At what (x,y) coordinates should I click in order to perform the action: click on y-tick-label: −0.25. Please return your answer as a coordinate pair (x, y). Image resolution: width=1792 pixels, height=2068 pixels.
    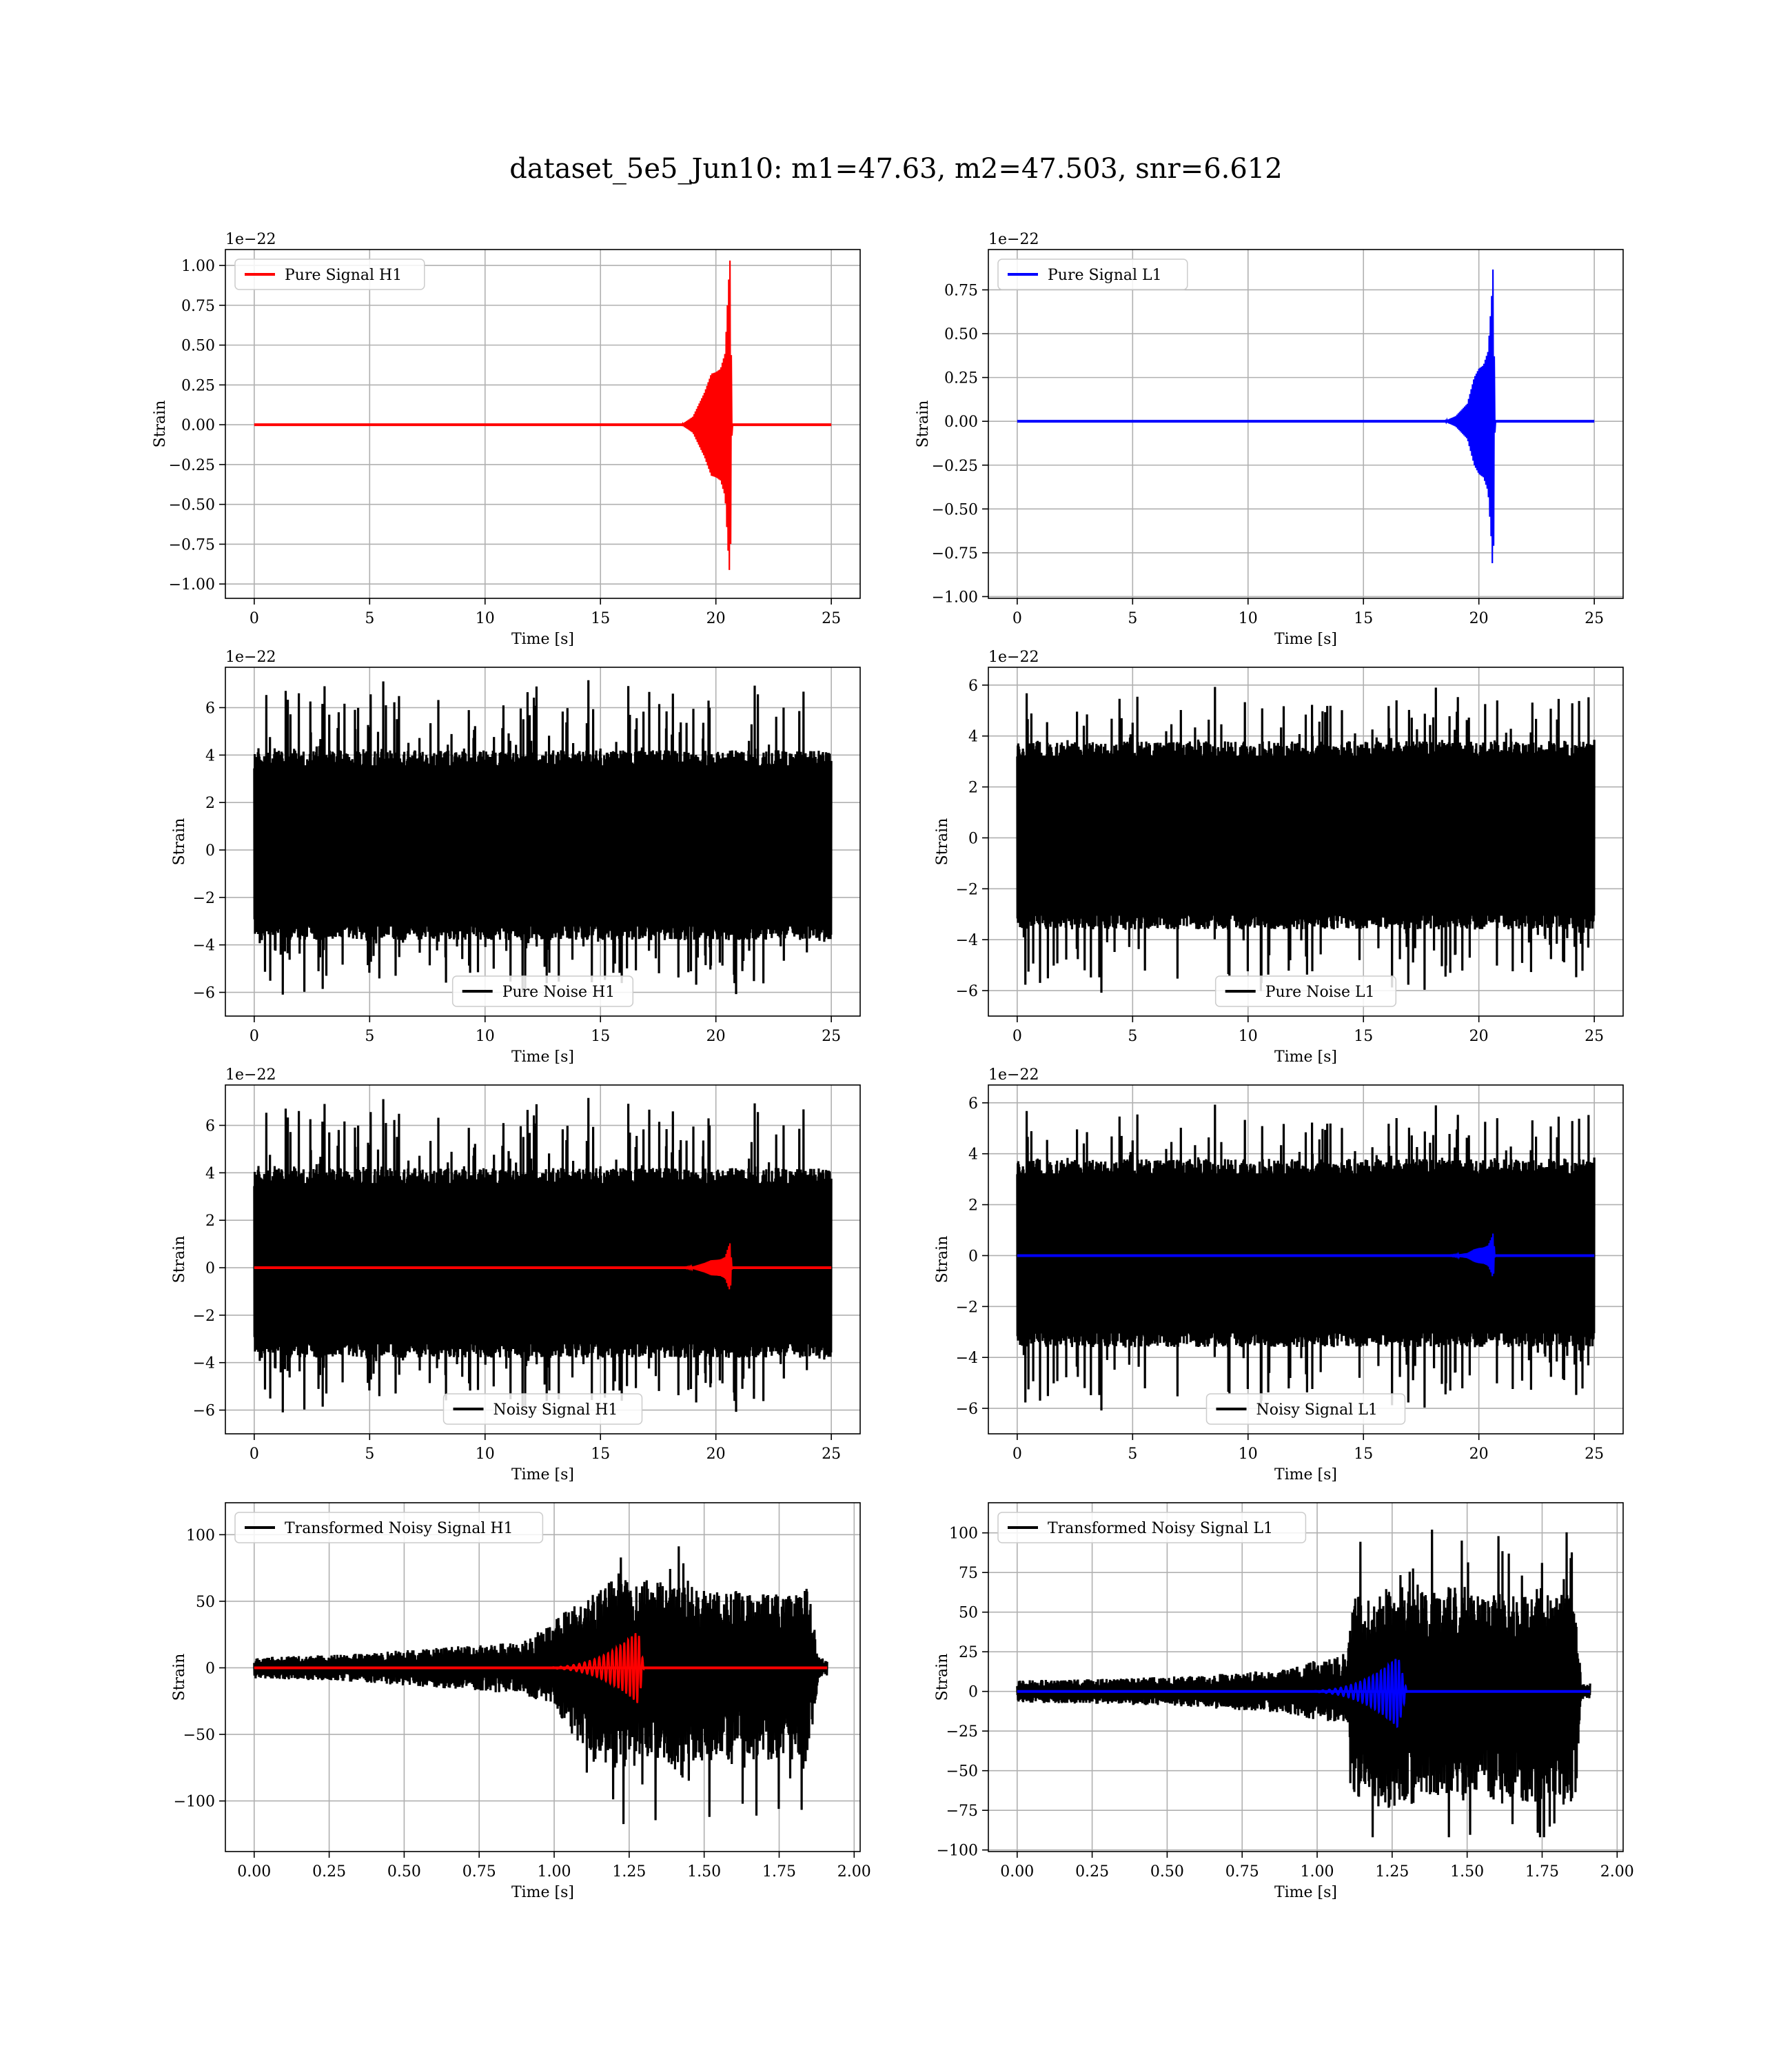
    Looking at the image, I should click on (192, 465).